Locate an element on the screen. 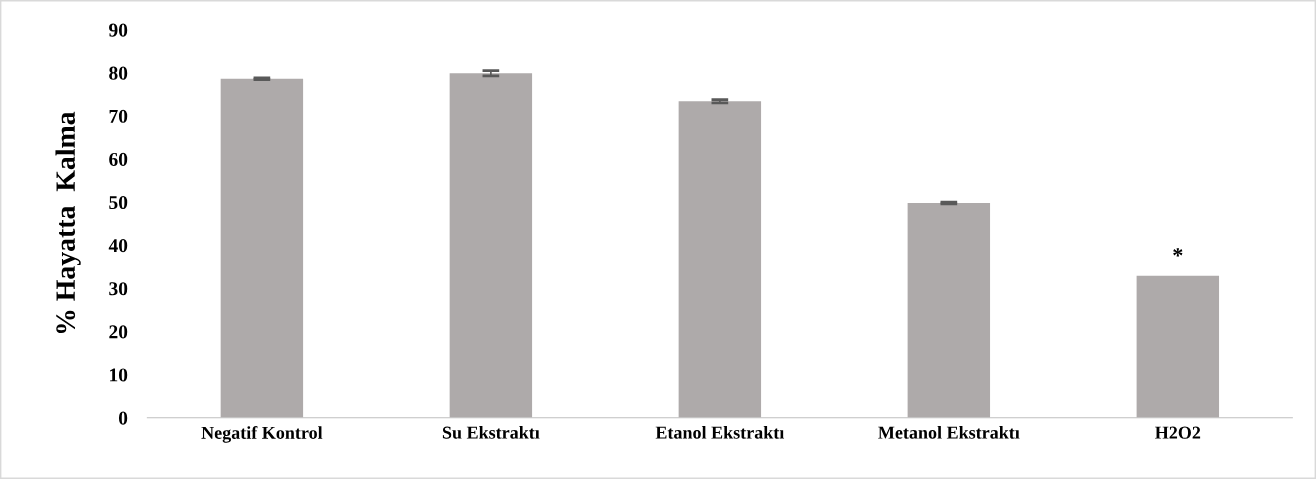  x-tick-label: Metanol Ekstraktı is located at coordinates (949, 432).